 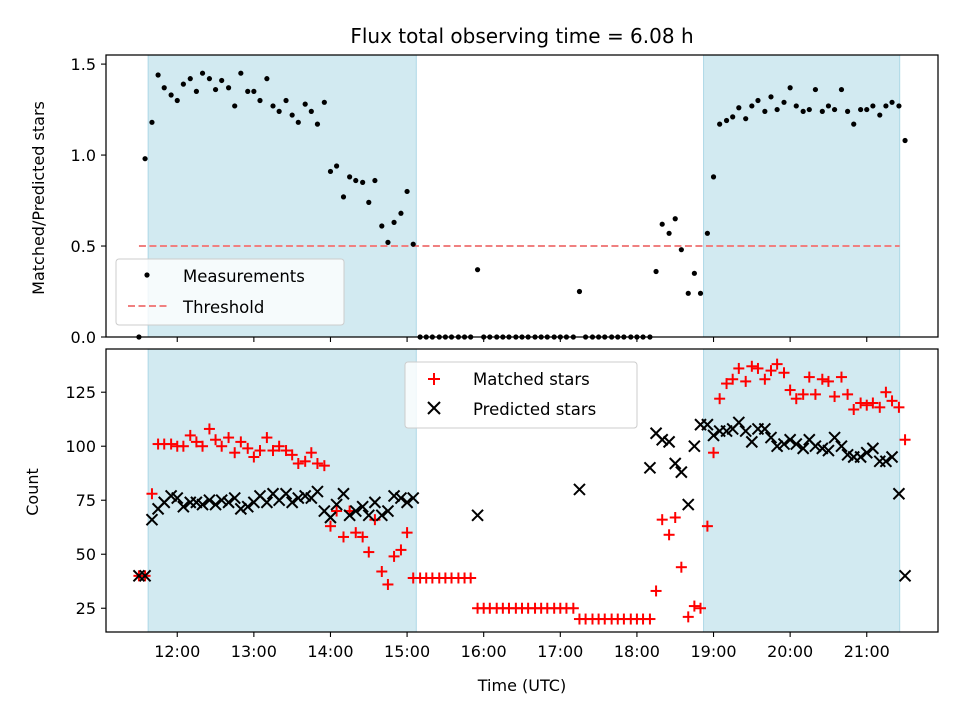 What do you see at coordinates (434, 379) in the screenshot?
I see `legend-matched-marker` at bounding box center [434, 379].